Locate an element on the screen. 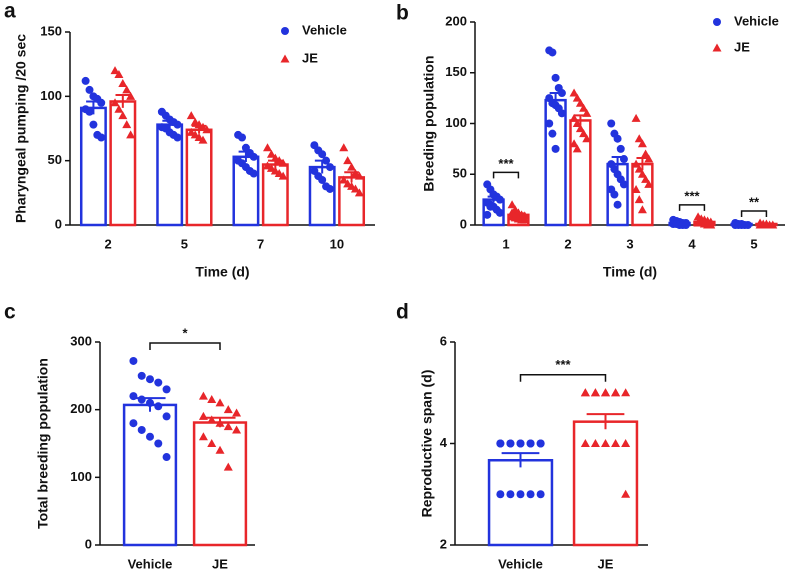 The width and height of the screenshot is (793, 573). significance-bracket is located at coordinates (563, 378).